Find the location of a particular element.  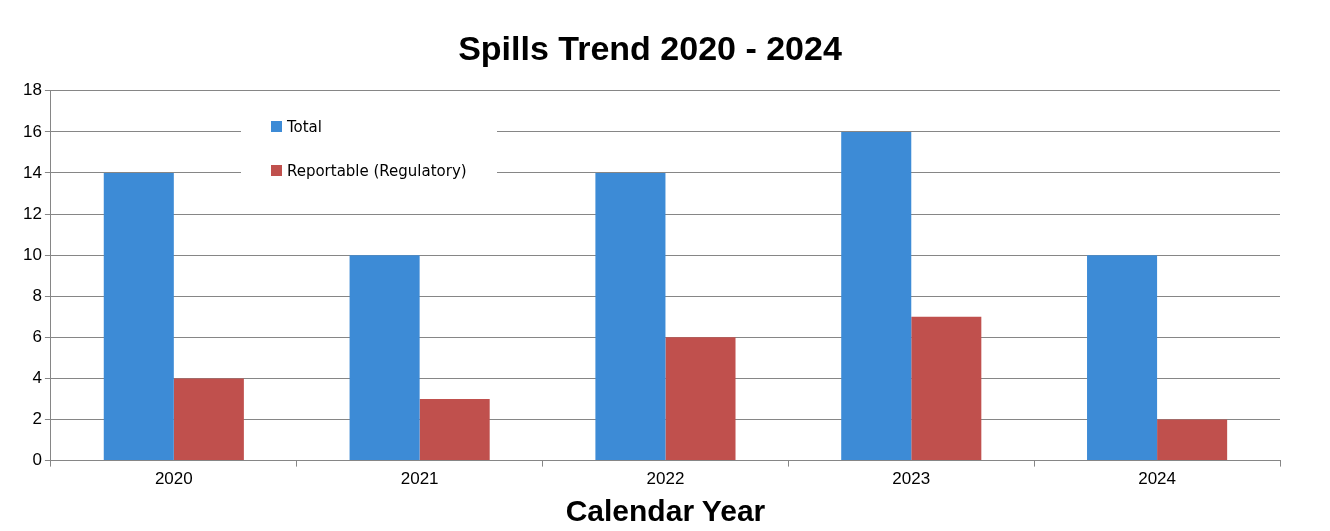

y-tick-label: 10 is located at coordinates (32, 254).